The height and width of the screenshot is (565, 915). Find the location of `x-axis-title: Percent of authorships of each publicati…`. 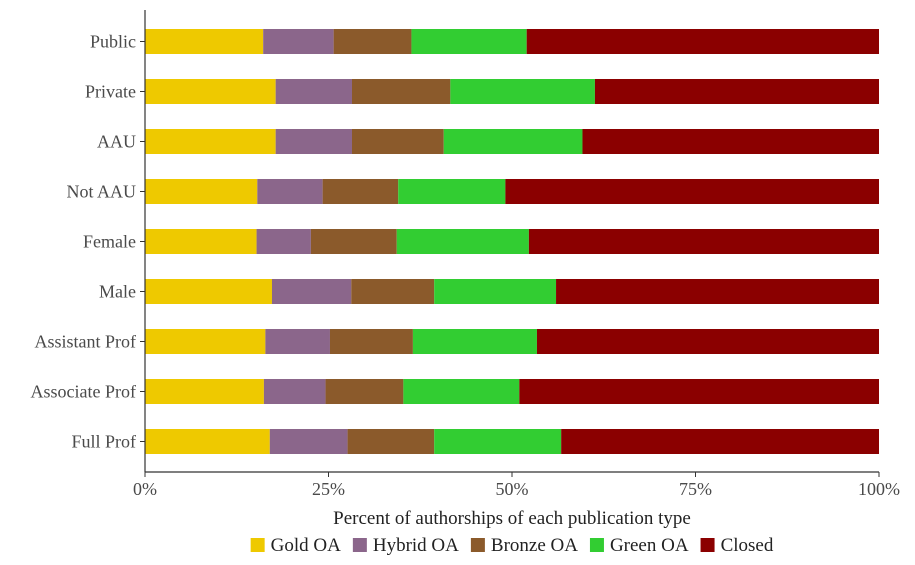

x-axis-title: Percent of authorships of each publicati… is located at coordinates (512, 518).